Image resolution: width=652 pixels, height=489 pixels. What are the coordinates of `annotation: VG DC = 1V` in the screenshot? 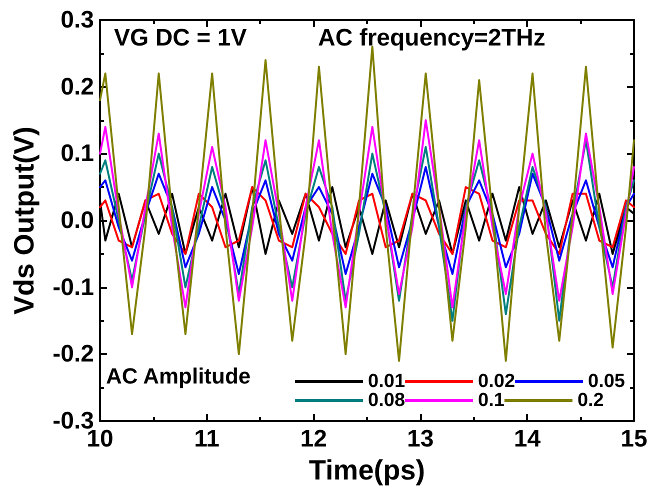 It's located at (180, 38).